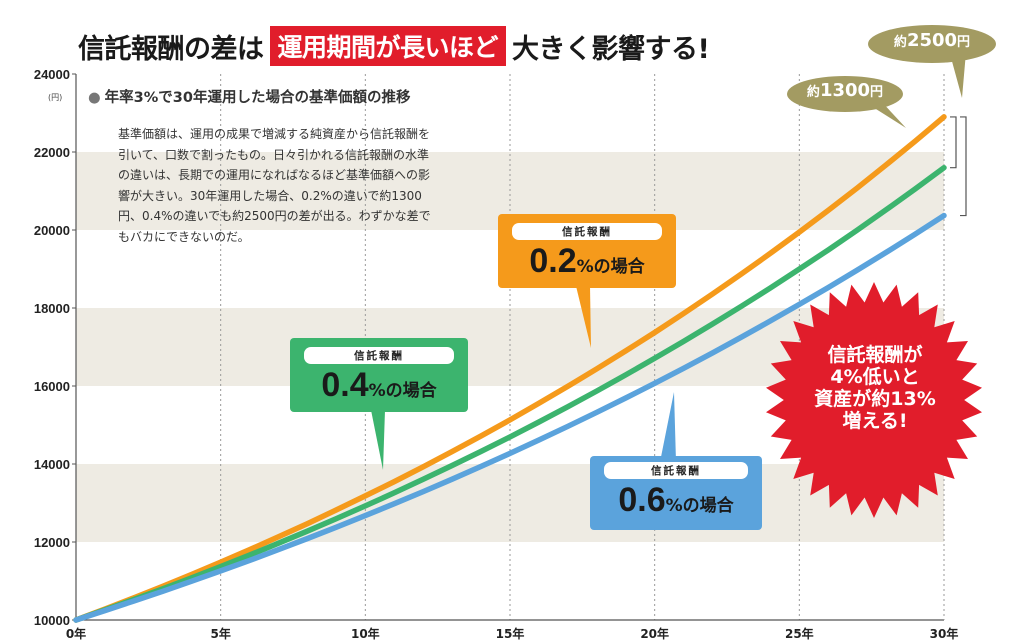 This screenshot has width=1024, height=644. Describe the element at coordinates (52, 542) in the screenshot. I see `y-tick-label: 12000` at that location.